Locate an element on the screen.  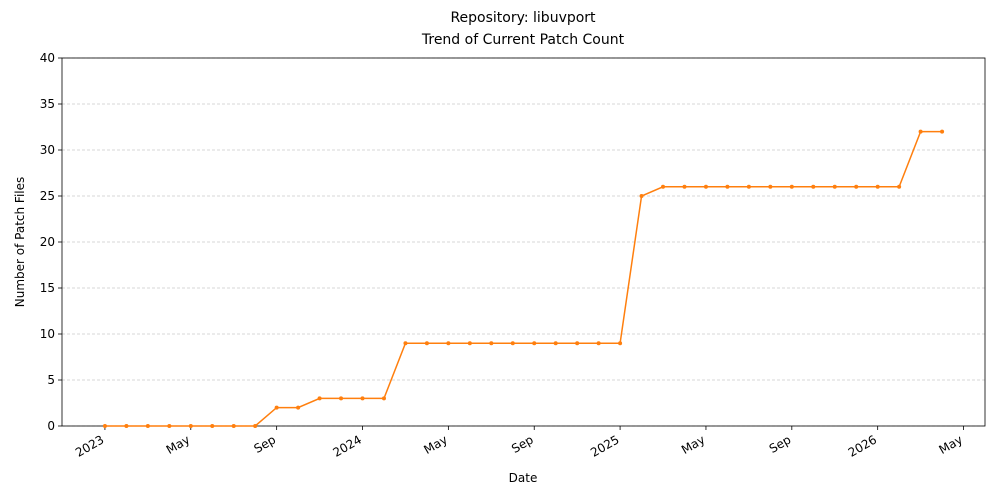
x-tick-label: 2026 is located at coordinates (862, 445).